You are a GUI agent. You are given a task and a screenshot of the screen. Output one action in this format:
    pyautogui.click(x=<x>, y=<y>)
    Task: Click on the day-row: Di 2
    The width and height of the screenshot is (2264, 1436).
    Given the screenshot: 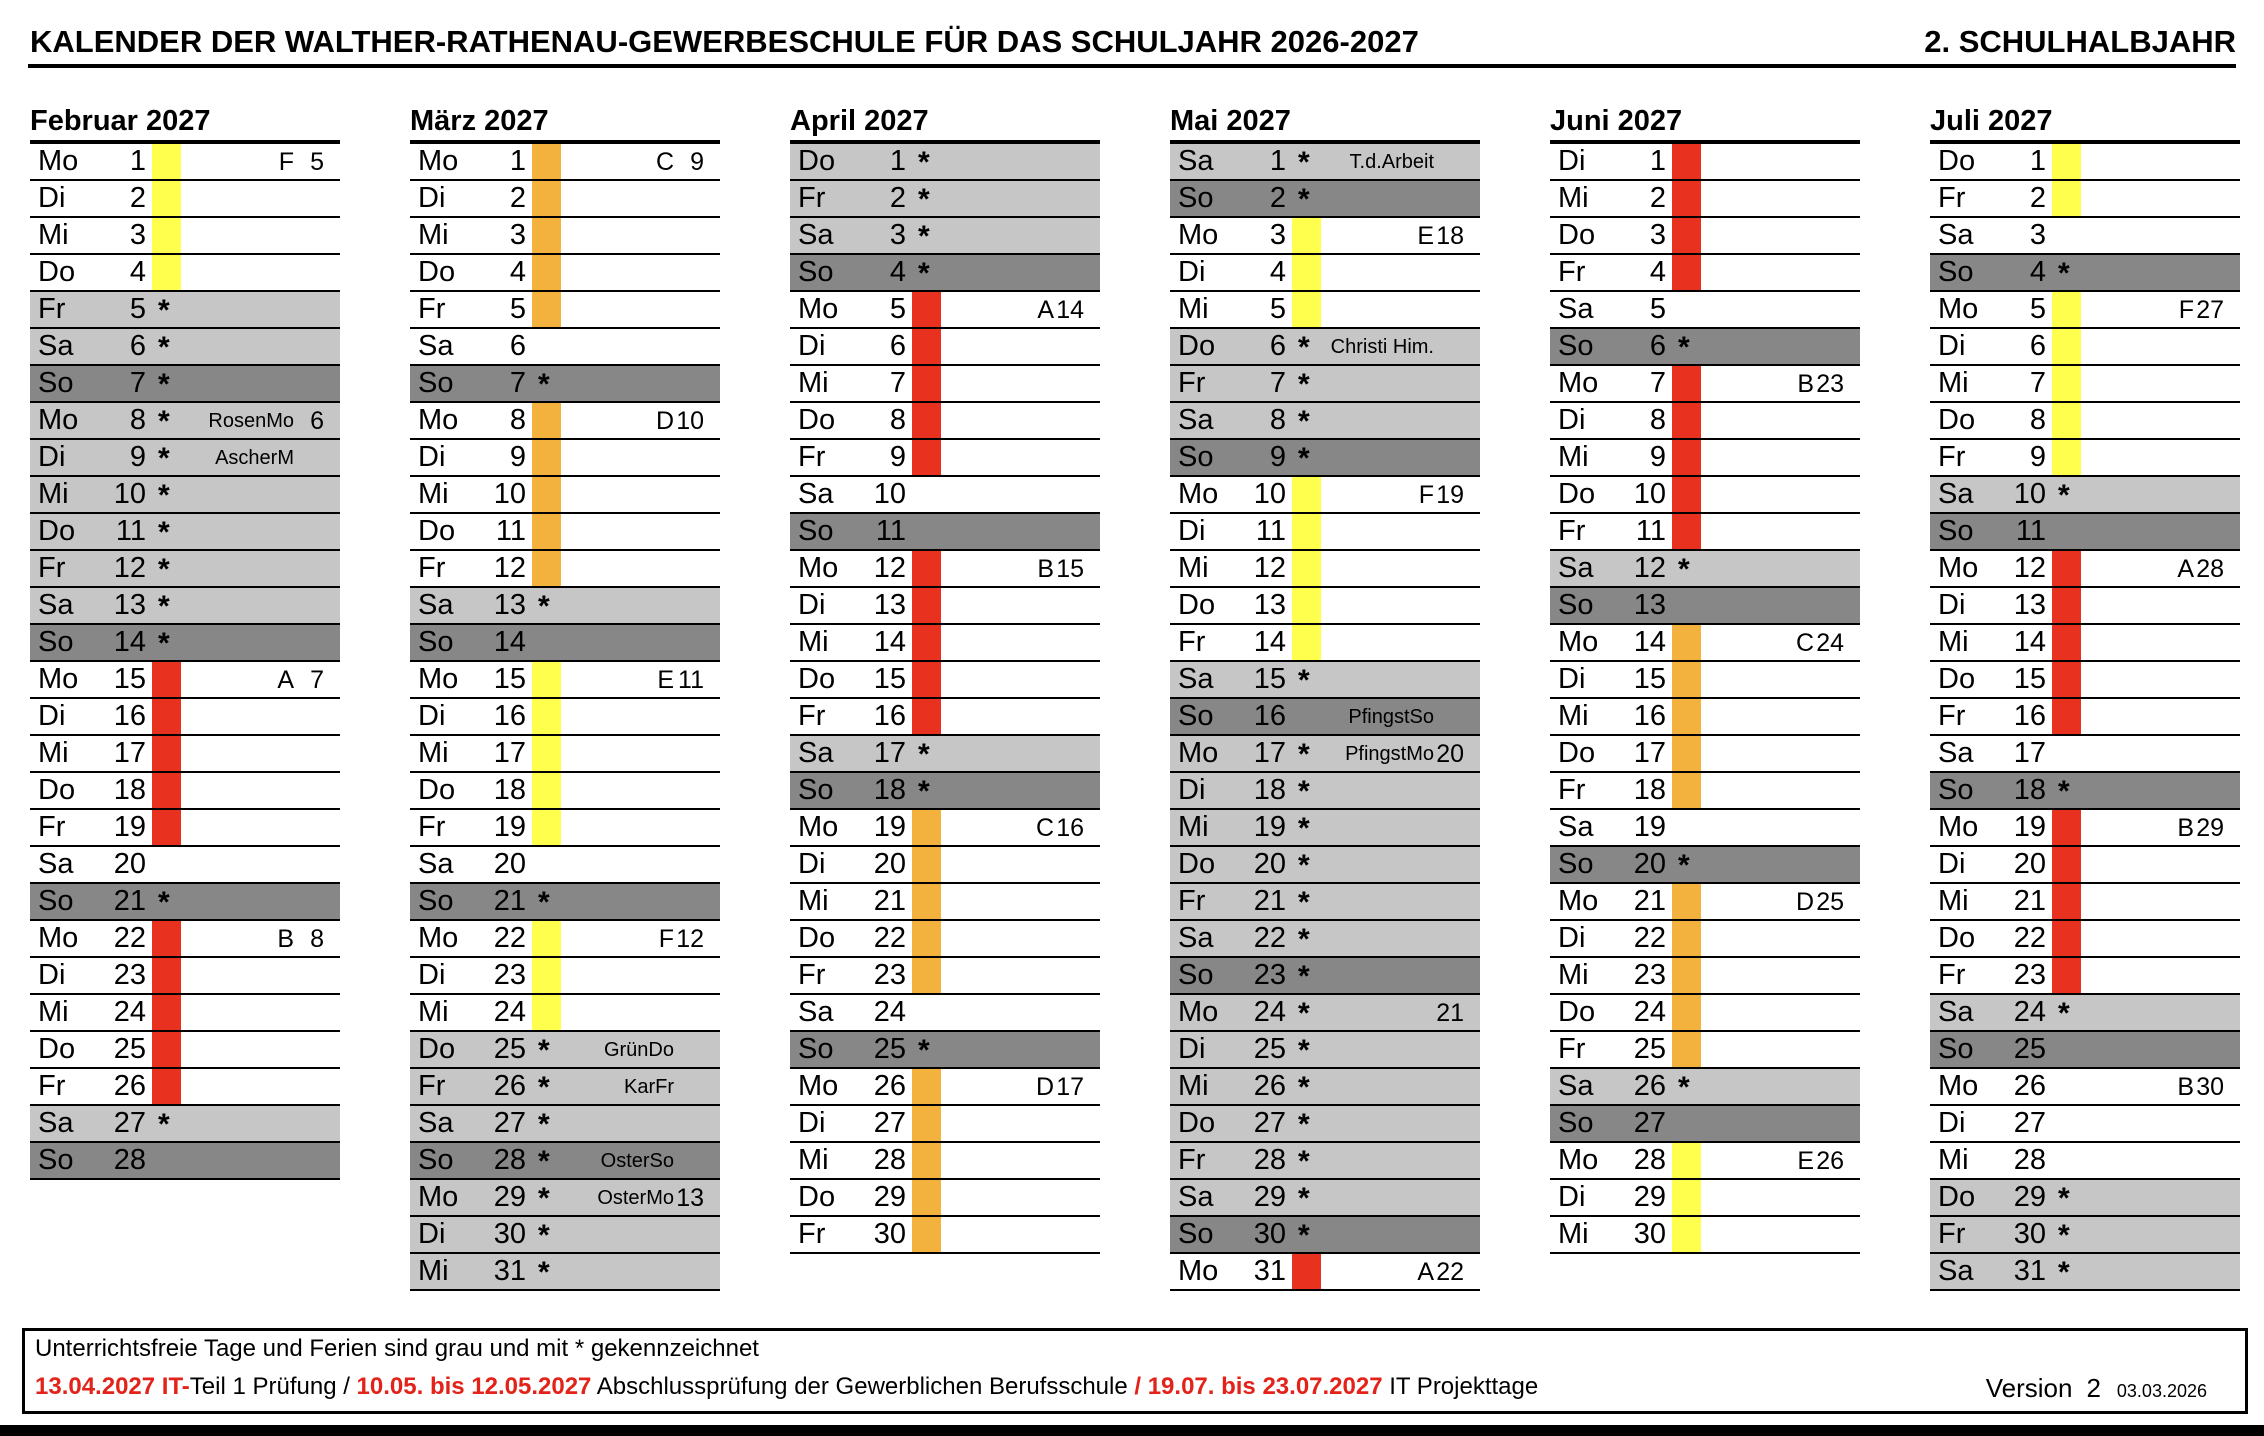 What is the action you would take?
    pyautogui.click(x=565, y=199)
    